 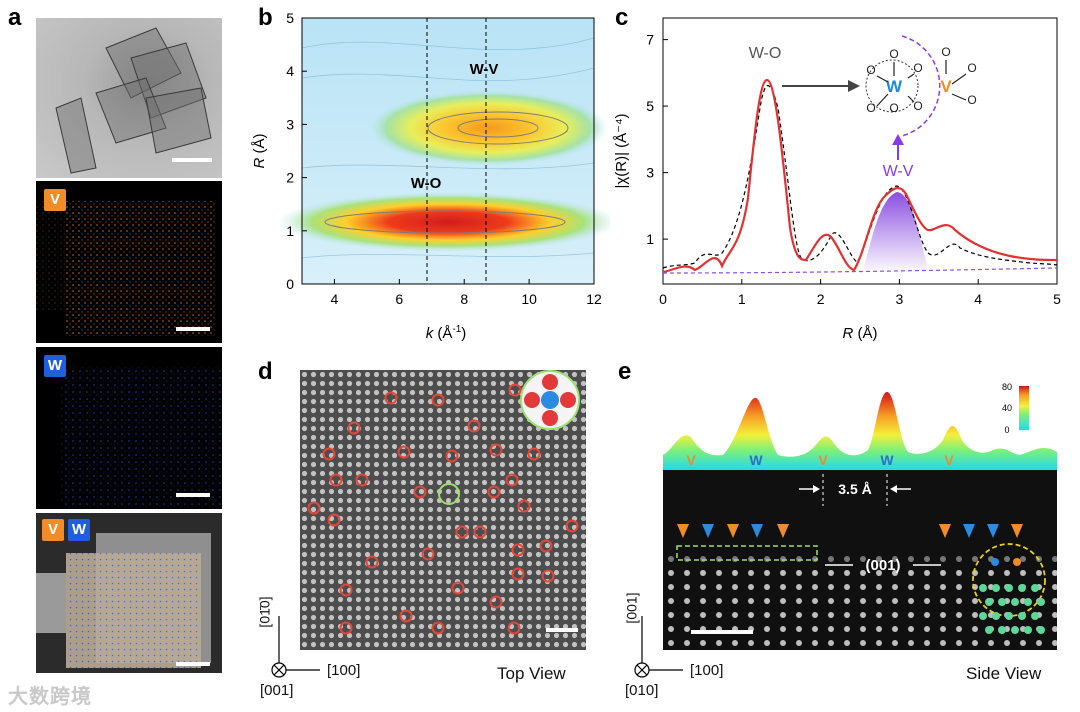 I want to click on panel-label-d: d, so click(x=265, y=371).